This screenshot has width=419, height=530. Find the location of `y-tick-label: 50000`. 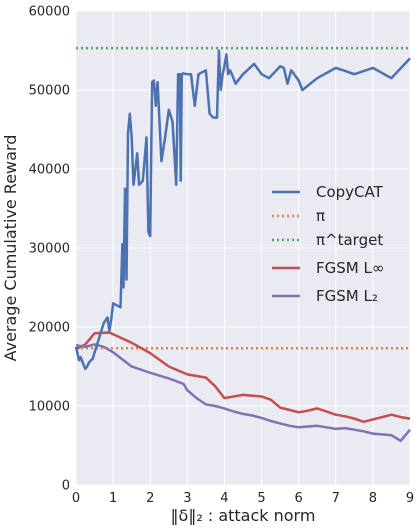

y-tick-label: 50000 is located at coordinates (49, 91).